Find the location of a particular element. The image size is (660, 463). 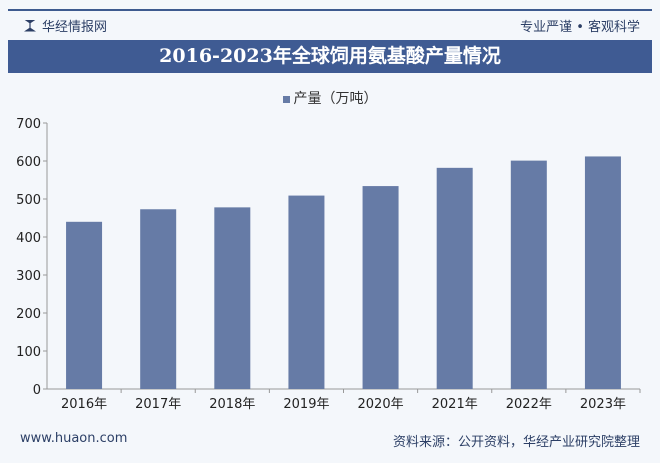

x-tick-label: 2018年 is located at coordinates (232, 404).